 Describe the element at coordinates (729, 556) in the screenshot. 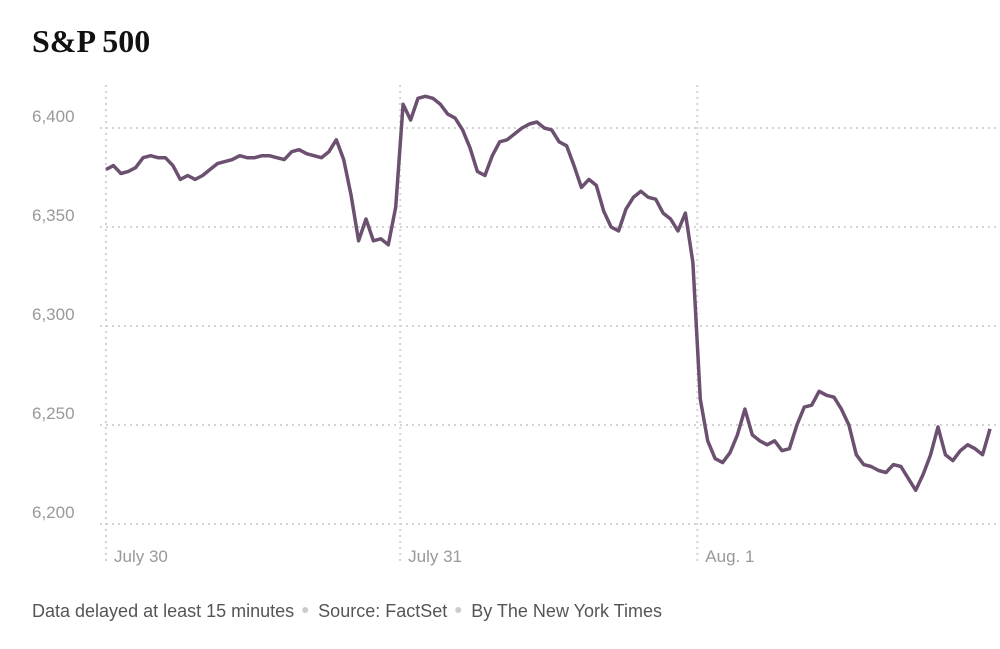

I see `x-tick-label: Aug. 1` at that location.